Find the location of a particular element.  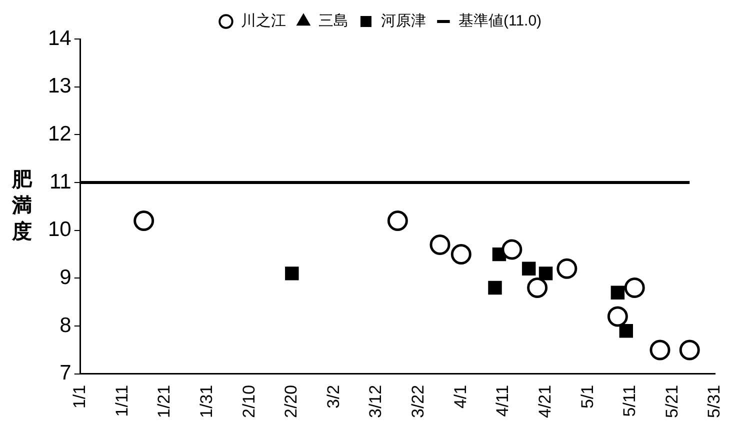

x-tick-label: 4/21 is located at coordinates (544, 401).